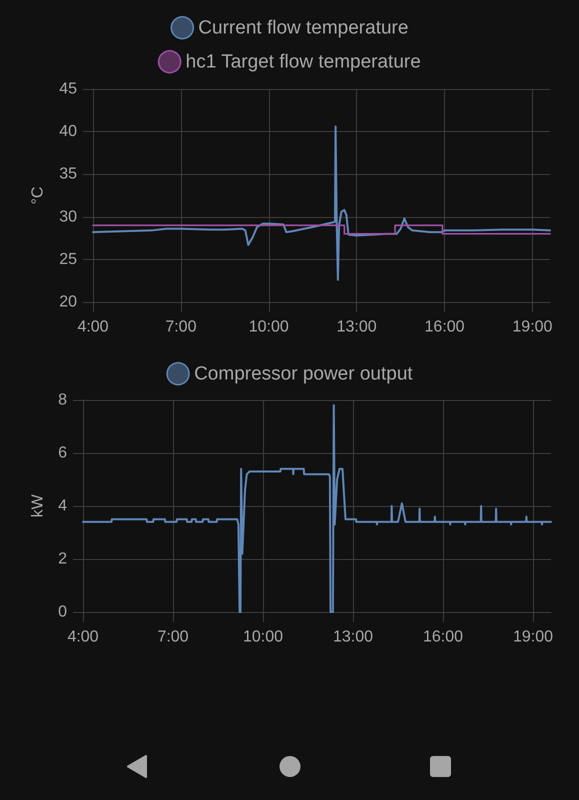  What do you see at coordinates (63, 559) in the screenshot?
I see `y-tick-label: 2` at bounding box center [63, 559].